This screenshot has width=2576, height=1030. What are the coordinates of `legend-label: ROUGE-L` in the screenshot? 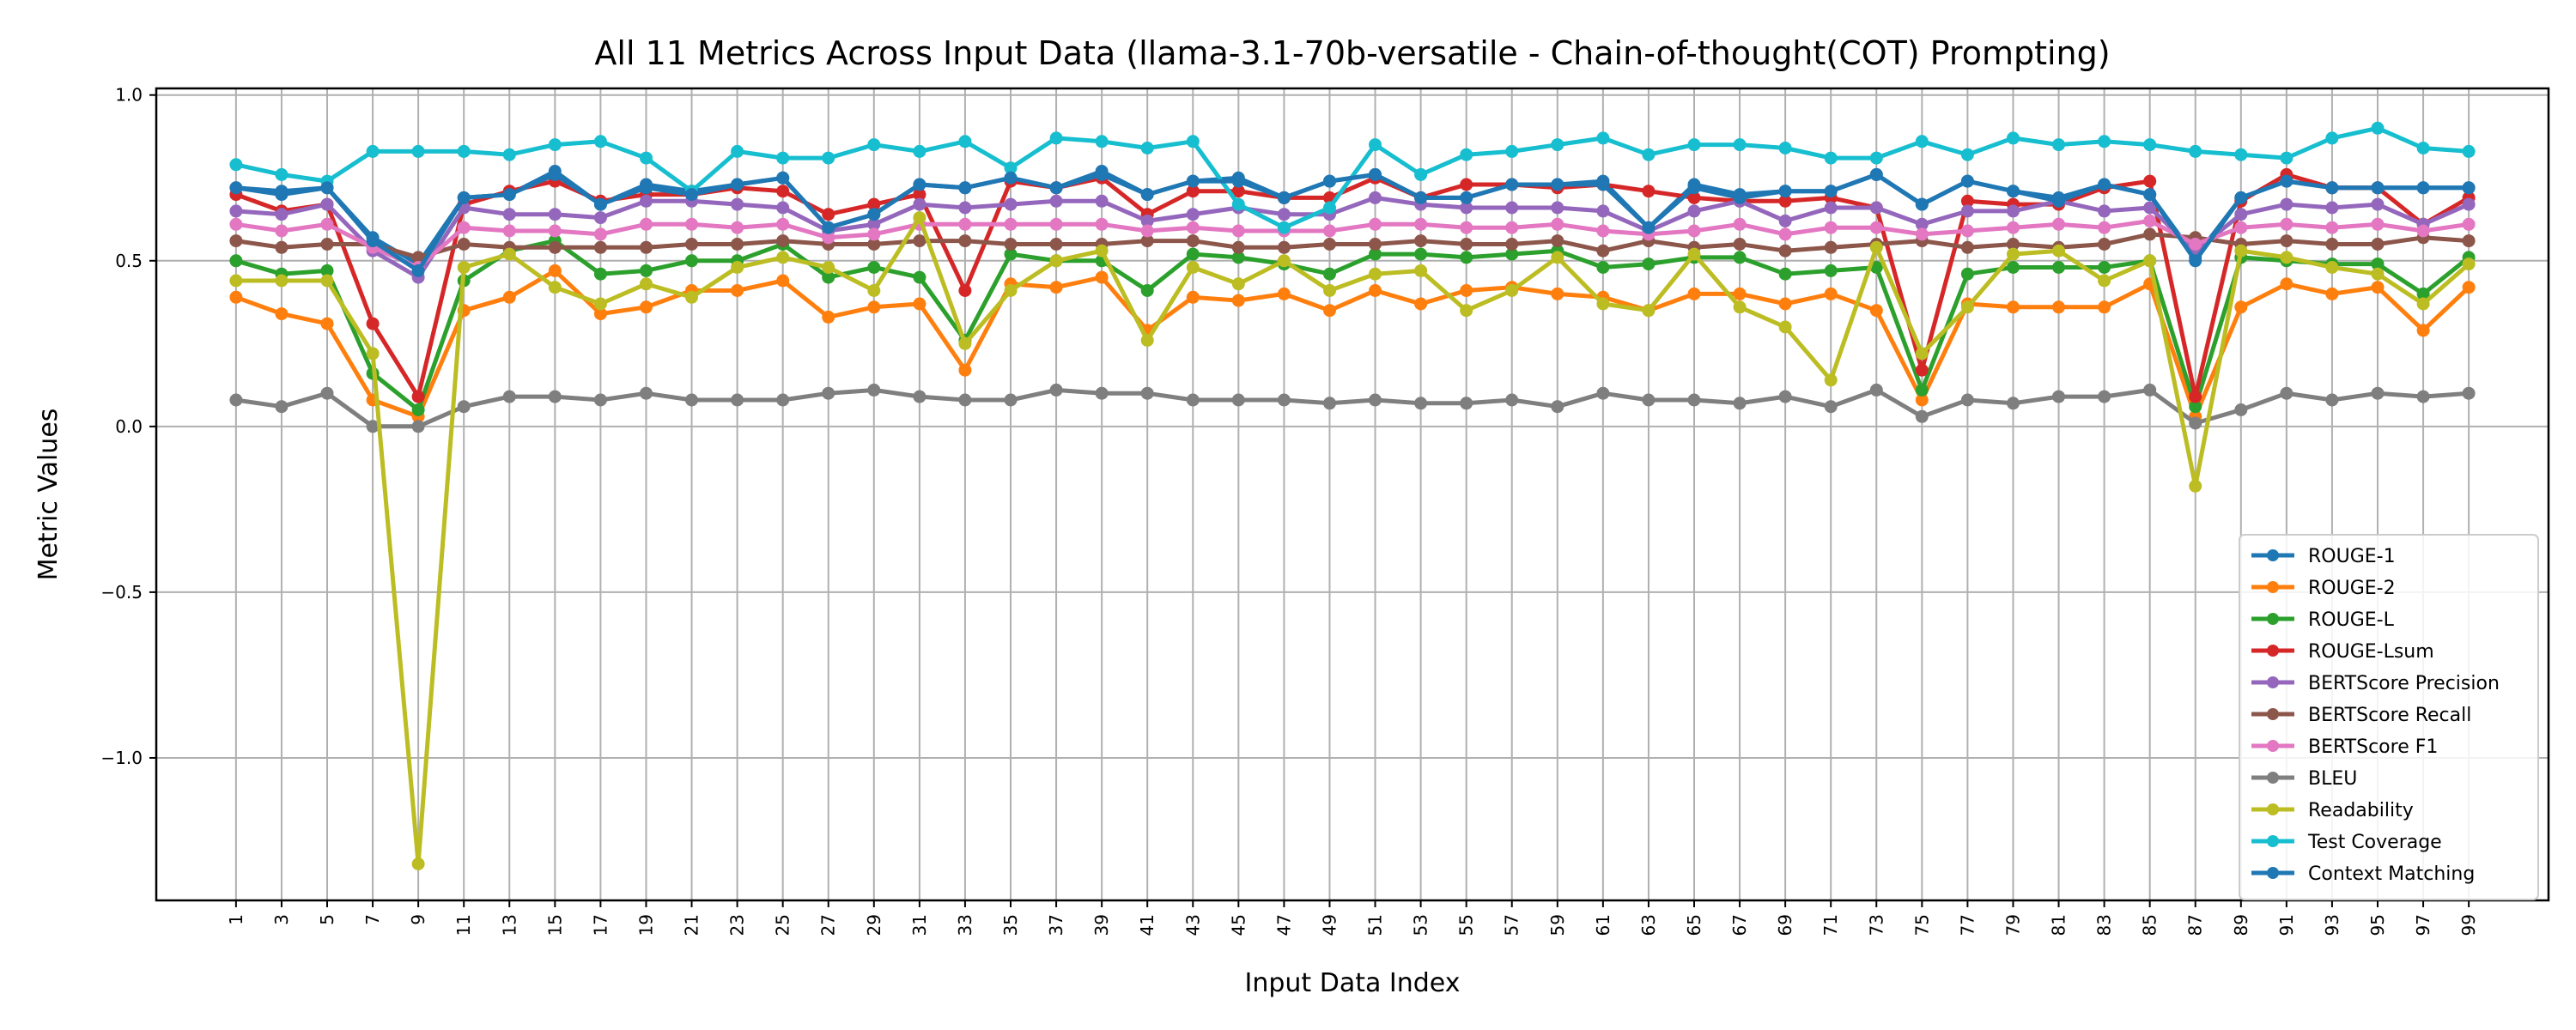 It's located at (2351, 620).